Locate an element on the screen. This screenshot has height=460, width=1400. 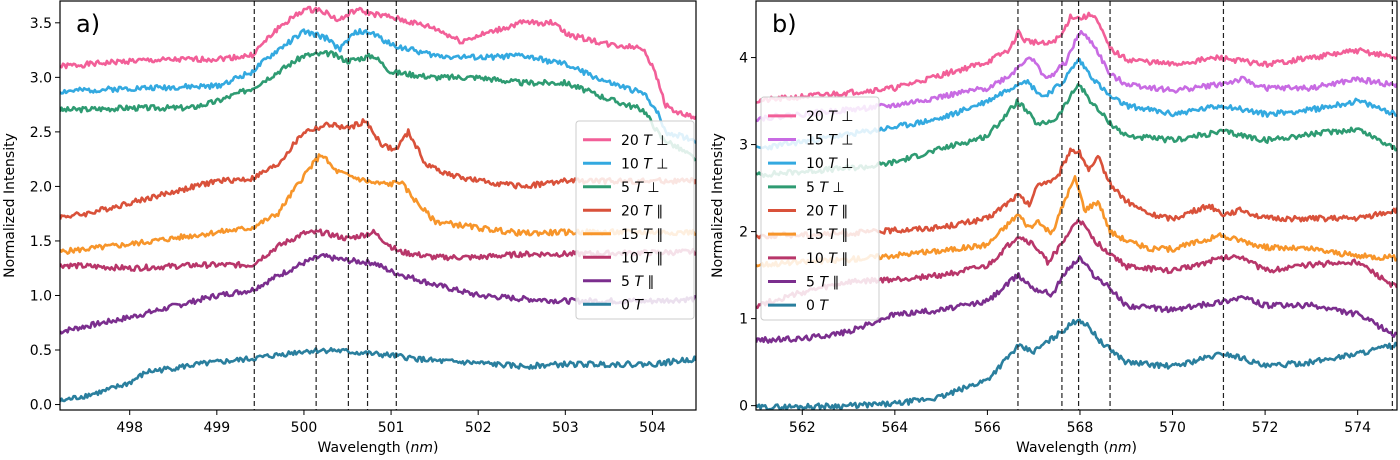
x-tick-label: 500 is located at coordinates (304, 428).